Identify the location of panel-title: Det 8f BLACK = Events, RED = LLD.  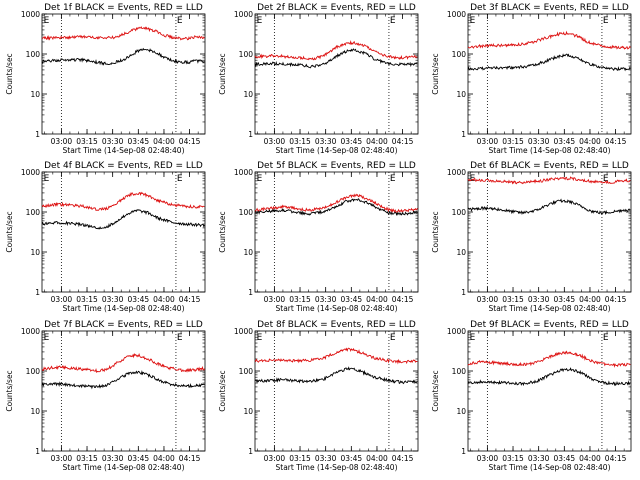
(336, 325).